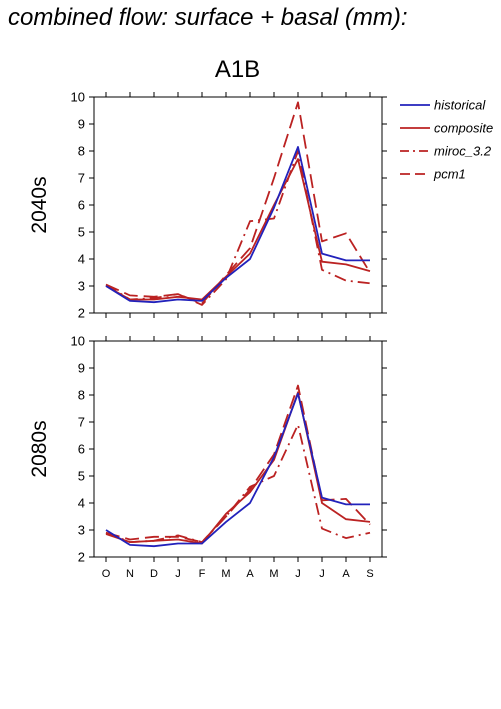  I want to click on panel-label: 2040s, so click(39, 204).